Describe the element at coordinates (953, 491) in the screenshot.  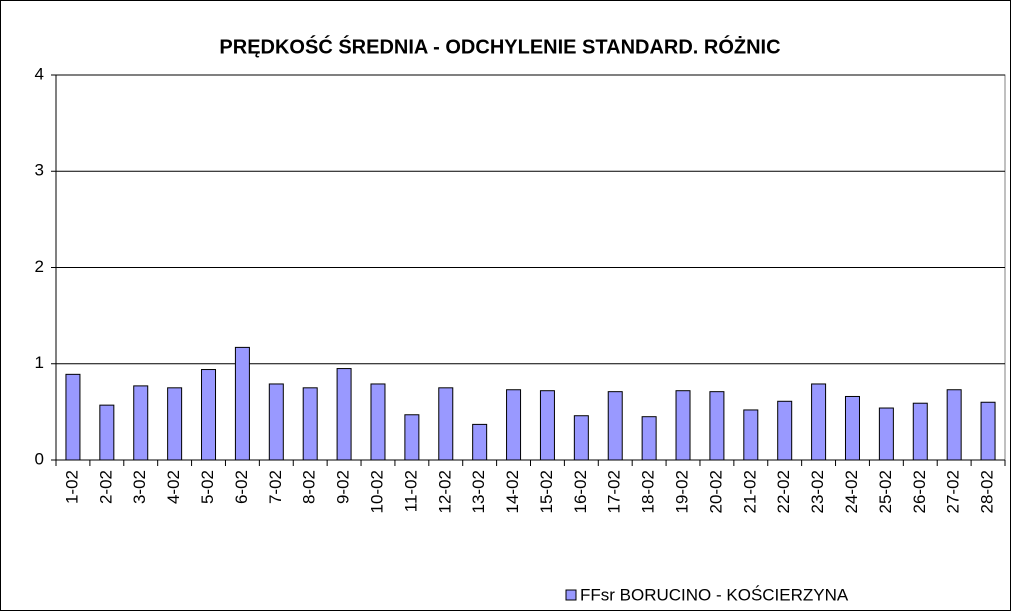
I see `x-tick-label: 27-02` at that location.